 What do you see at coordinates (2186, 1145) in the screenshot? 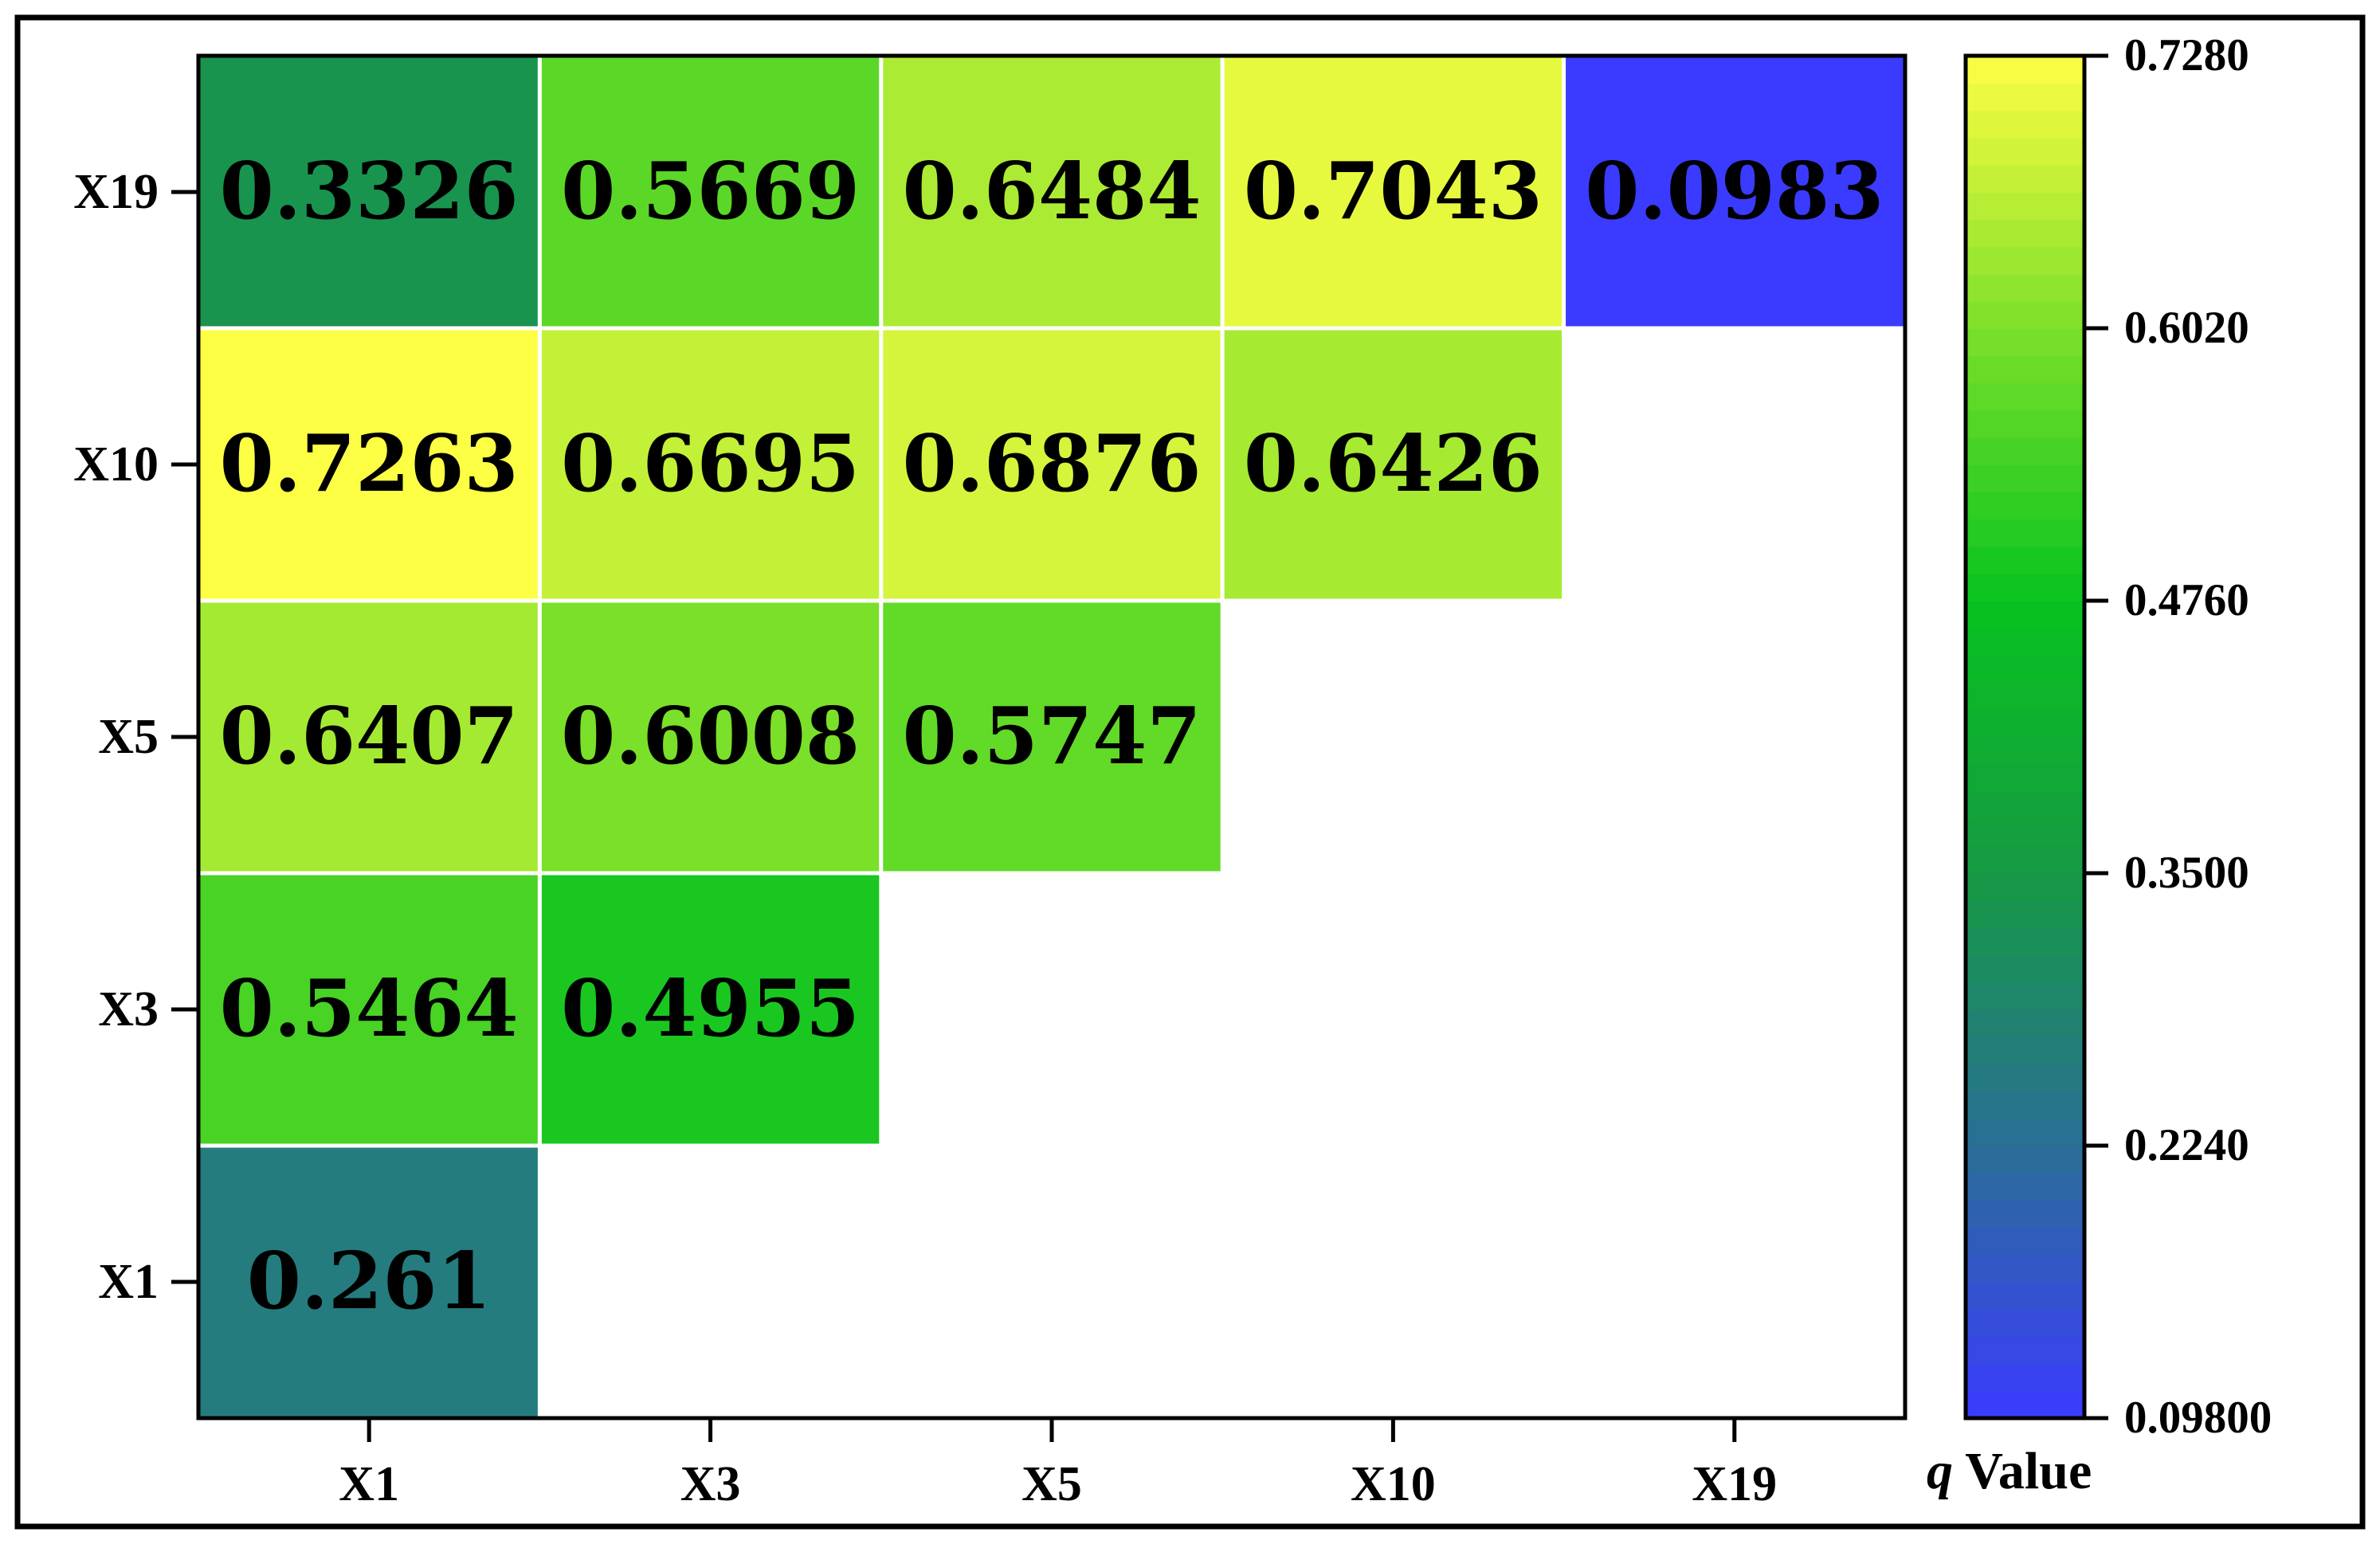
I see `colorbar-tick-label: 0.2240` at bounding box center [2186, 1145].